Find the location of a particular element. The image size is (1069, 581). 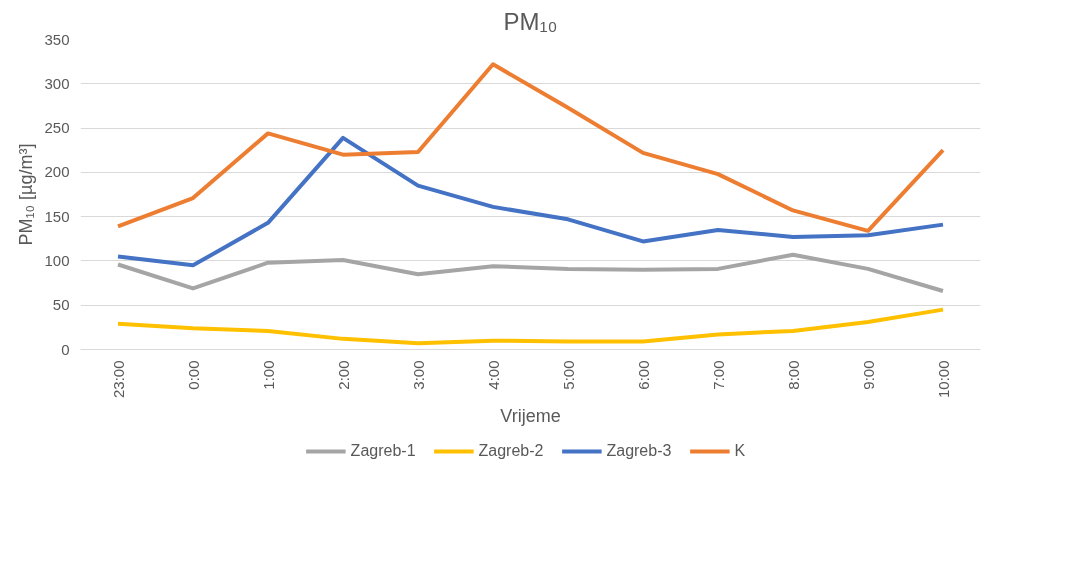

x-tick-label: 10:00 is located at coordinates (943, 379).